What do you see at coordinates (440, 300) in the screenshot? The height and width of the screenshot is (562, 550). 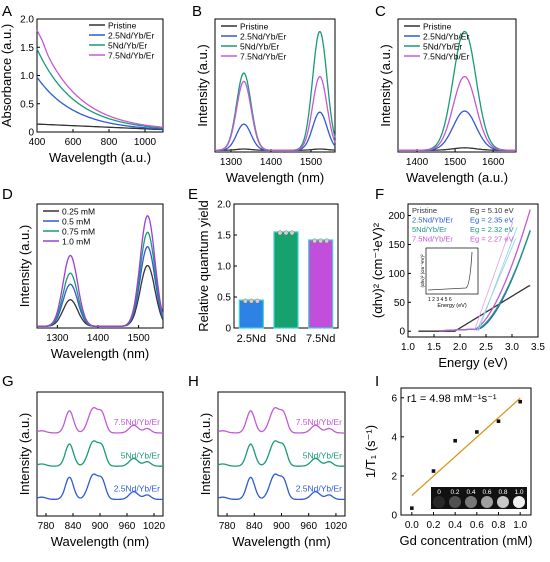 I see `inset-x-ticks: 1 2 3 4 5 6` at bounding box center [440, 300].